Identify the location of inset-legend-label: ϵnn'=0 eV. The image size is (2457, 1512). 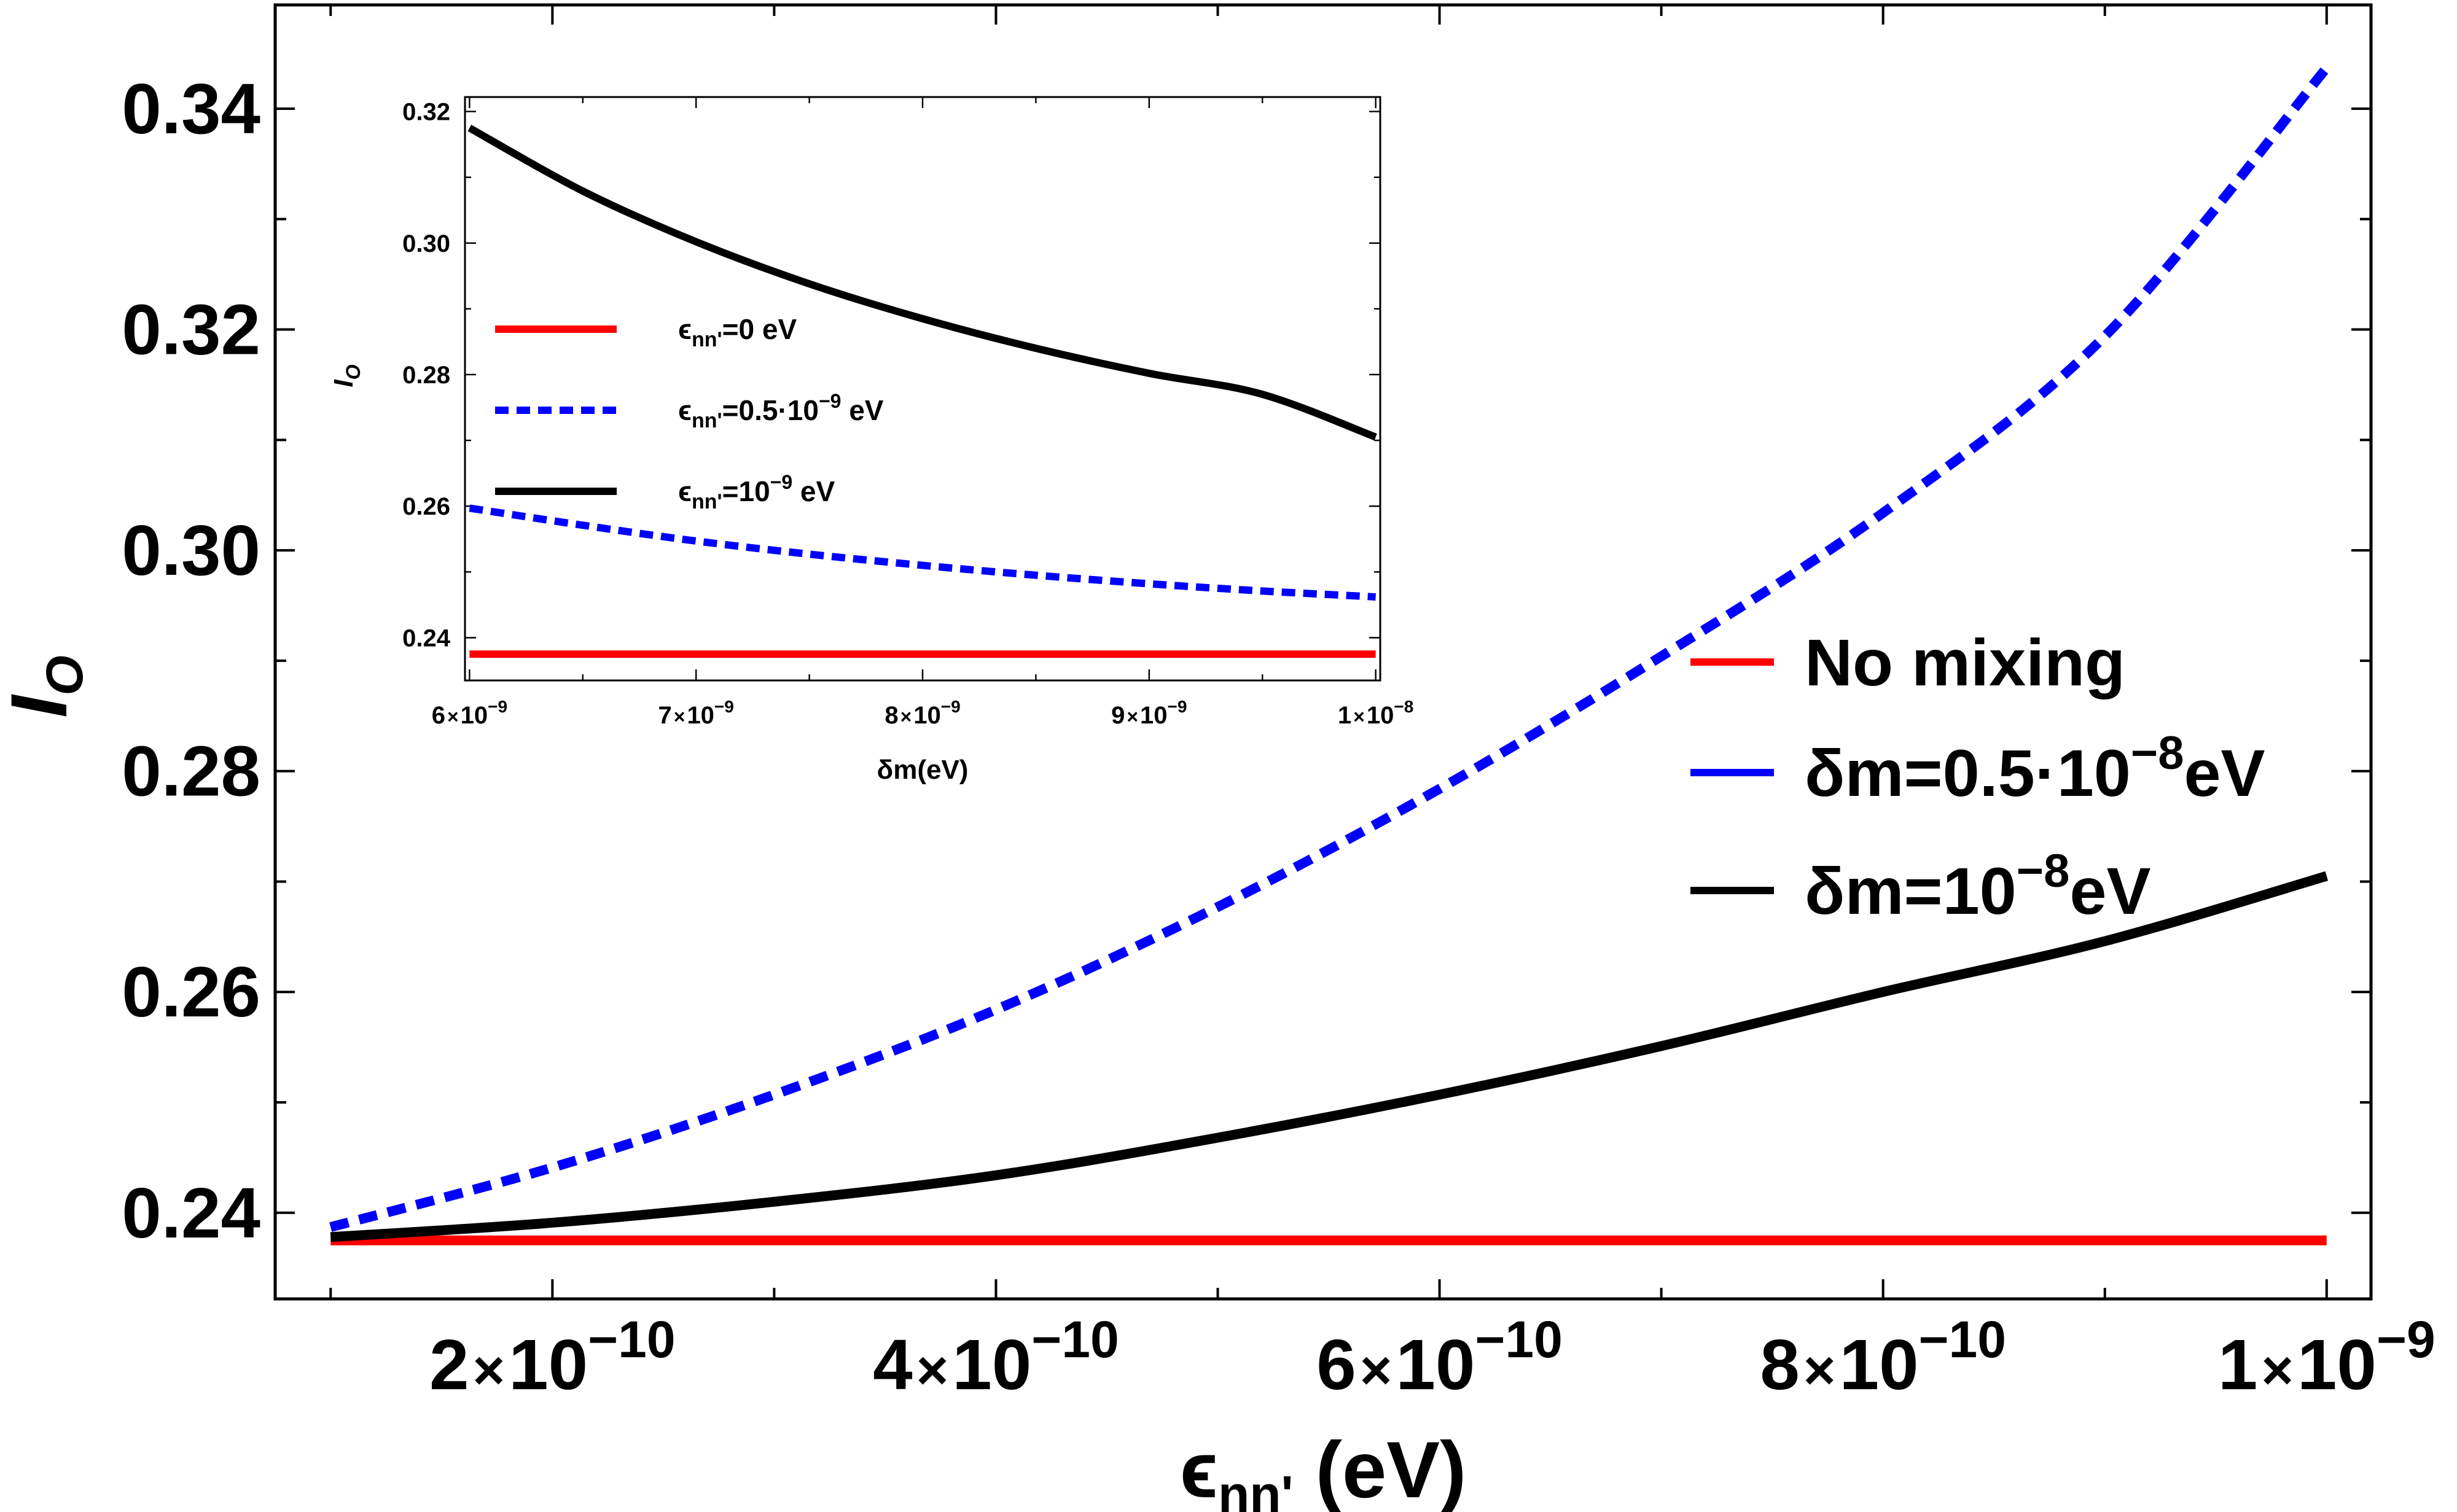
(737, 332).